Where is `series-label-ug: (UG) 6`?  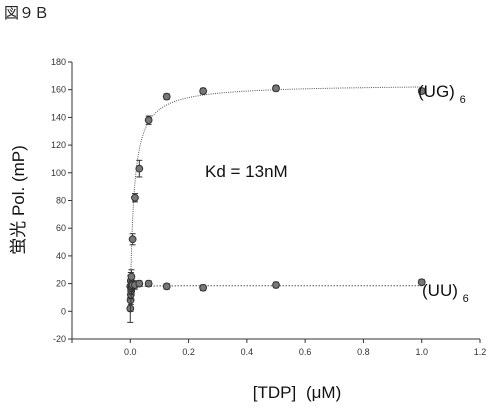 series-label-ug: (UG) 6 is located at coordinates (442, 94).